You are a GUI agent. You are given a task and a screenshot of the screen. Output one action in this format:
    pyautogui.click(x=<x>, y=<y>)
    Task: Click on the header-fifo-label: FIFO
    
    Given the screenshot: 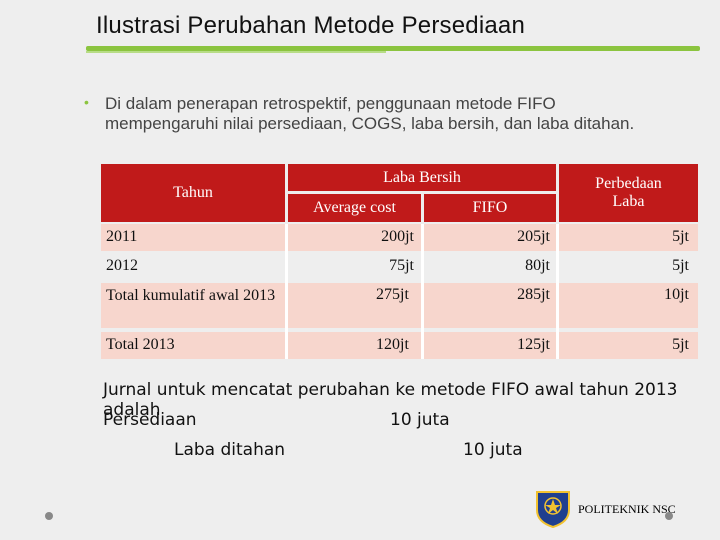 What is the action you would take?
    pyautogui.click(x=490, y=207)
    